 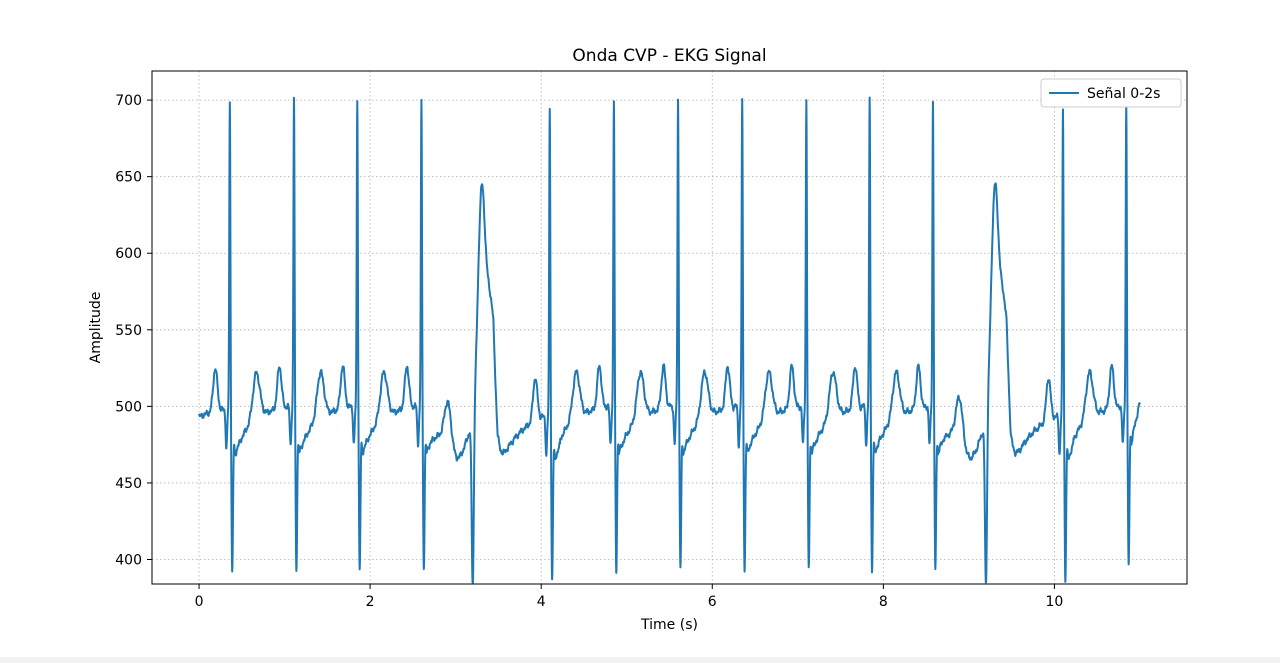 What do you see at coordinates (640, 660) in the screenshot?
I see `window-bottom-strip` at bounding box center [640, 660].